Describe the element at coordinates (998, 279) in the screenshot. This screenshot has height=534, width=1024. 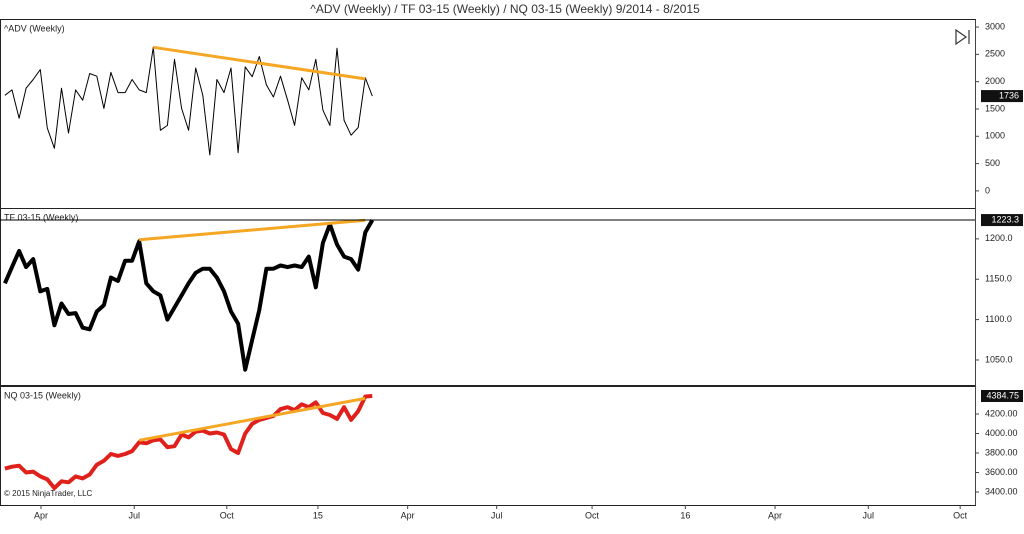
I see `y-tick-label: 1150.0` at that location.